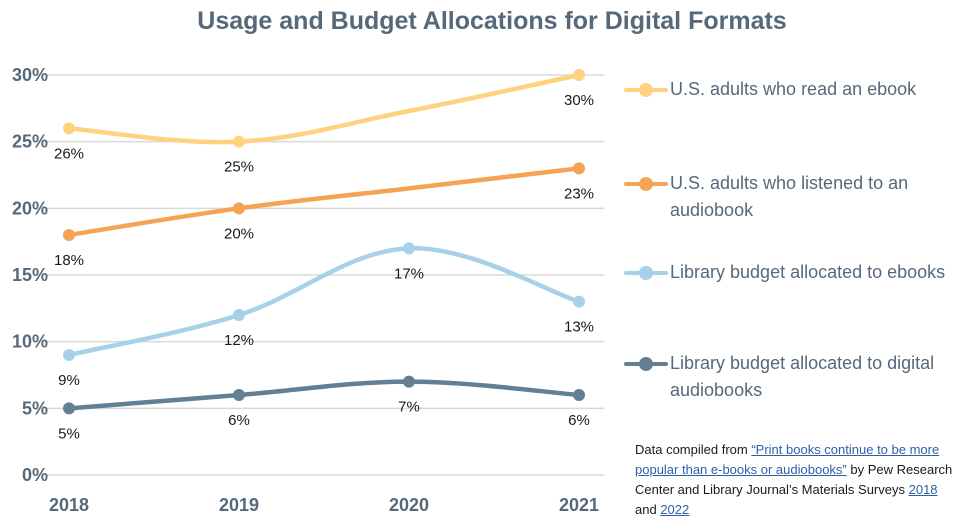  Describe the element at coordinates (30, 275) in the screenshot. I see `y-tick-label: 15%` at that location.